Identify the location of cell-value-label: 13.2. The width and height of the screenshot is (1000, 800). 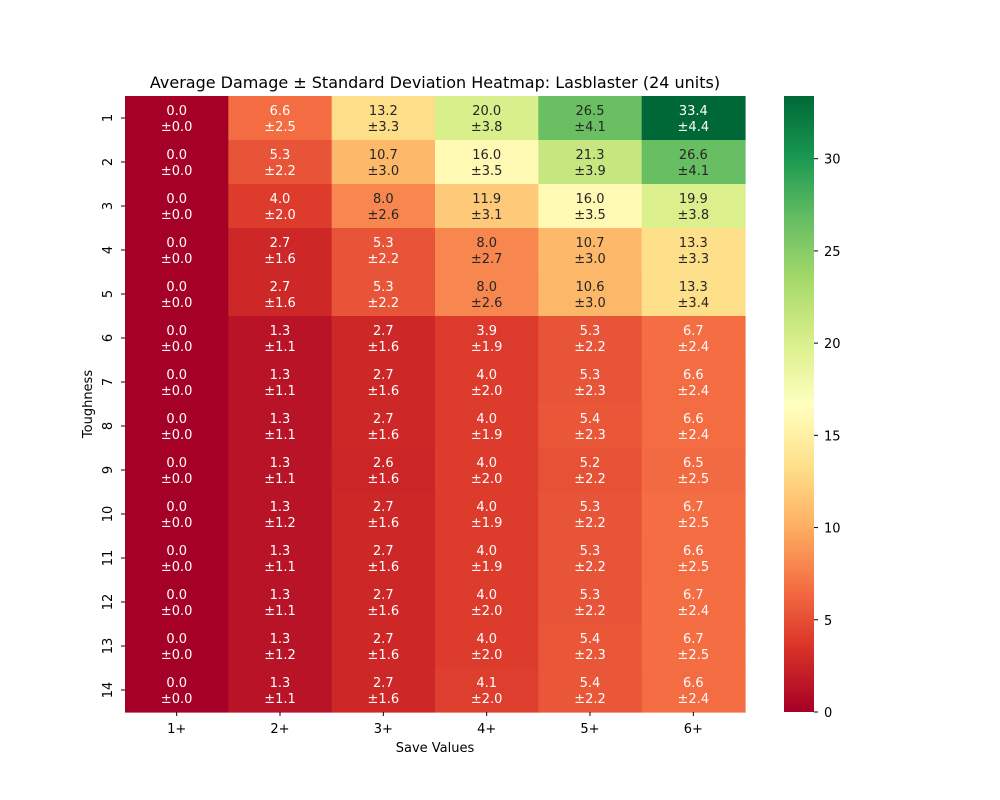
(383, 111).